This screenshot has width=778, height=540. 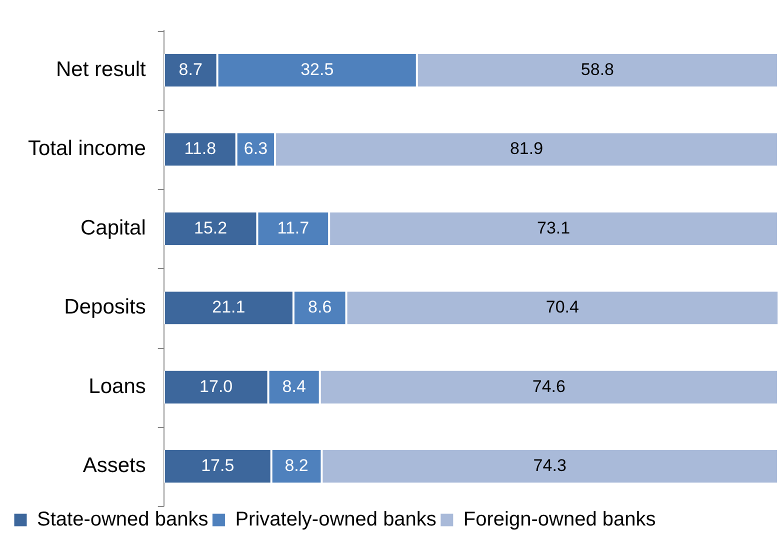 I want to click on data-label: 8.7, so click(x=190, y=69).